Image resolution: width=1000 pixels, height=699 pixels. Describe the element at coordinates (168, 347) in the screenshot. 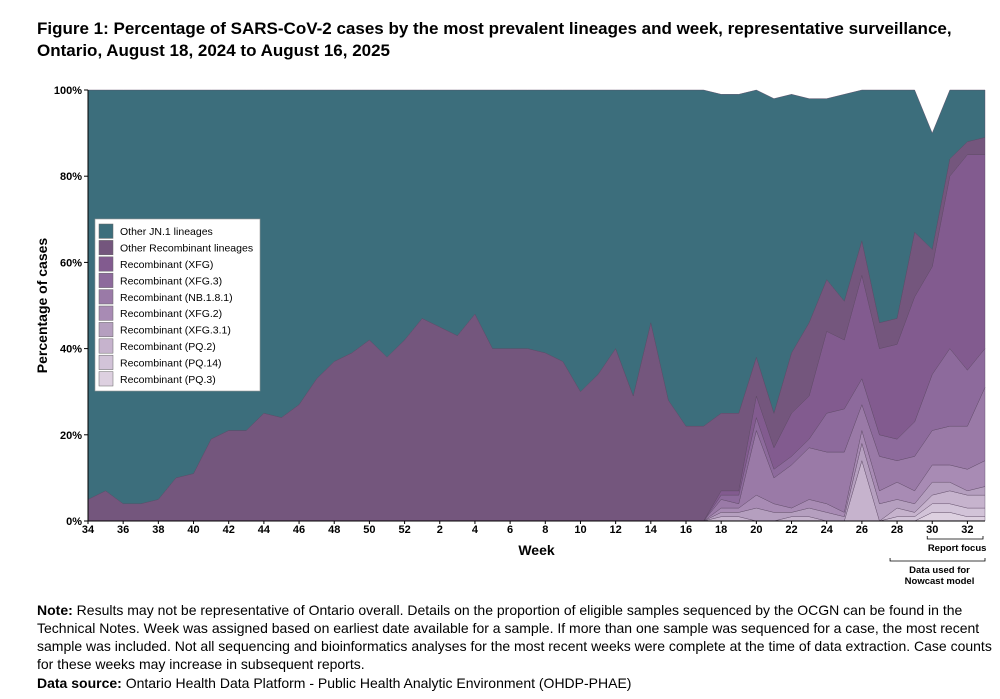

I see `legend-label: Recombinant (PQ.2)` at that location.